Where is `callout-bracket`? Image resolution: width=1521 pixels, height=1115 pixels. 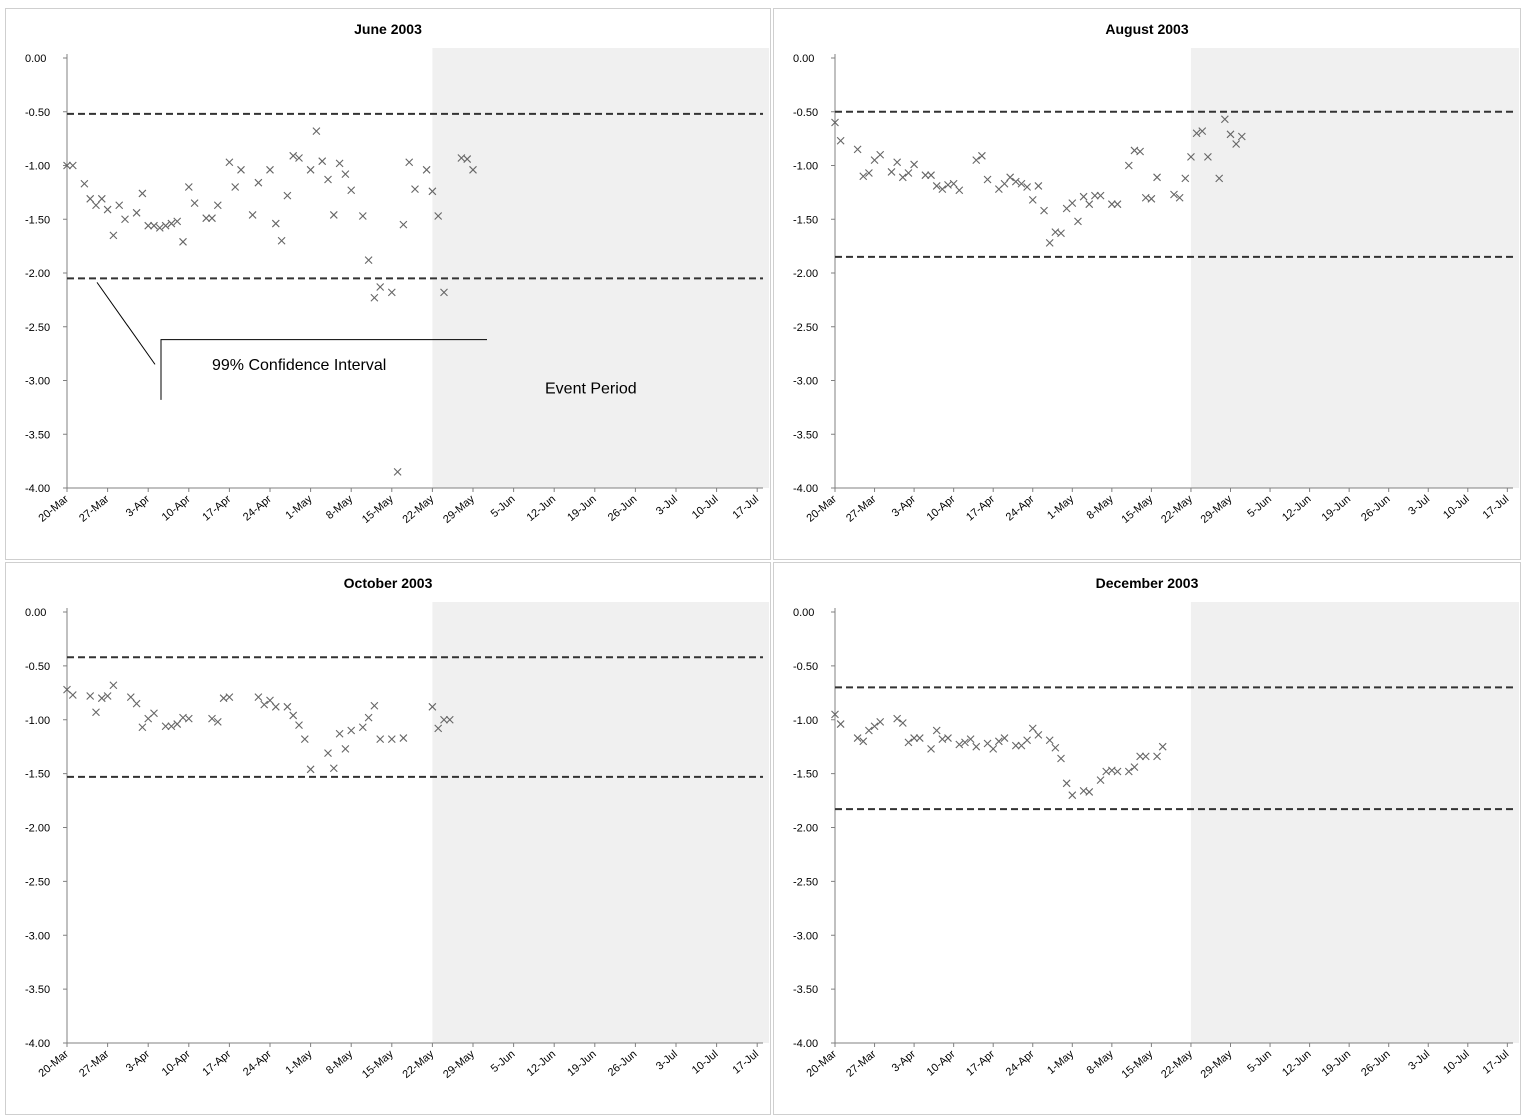 callout-bracket is located at coordinates (323, 369).